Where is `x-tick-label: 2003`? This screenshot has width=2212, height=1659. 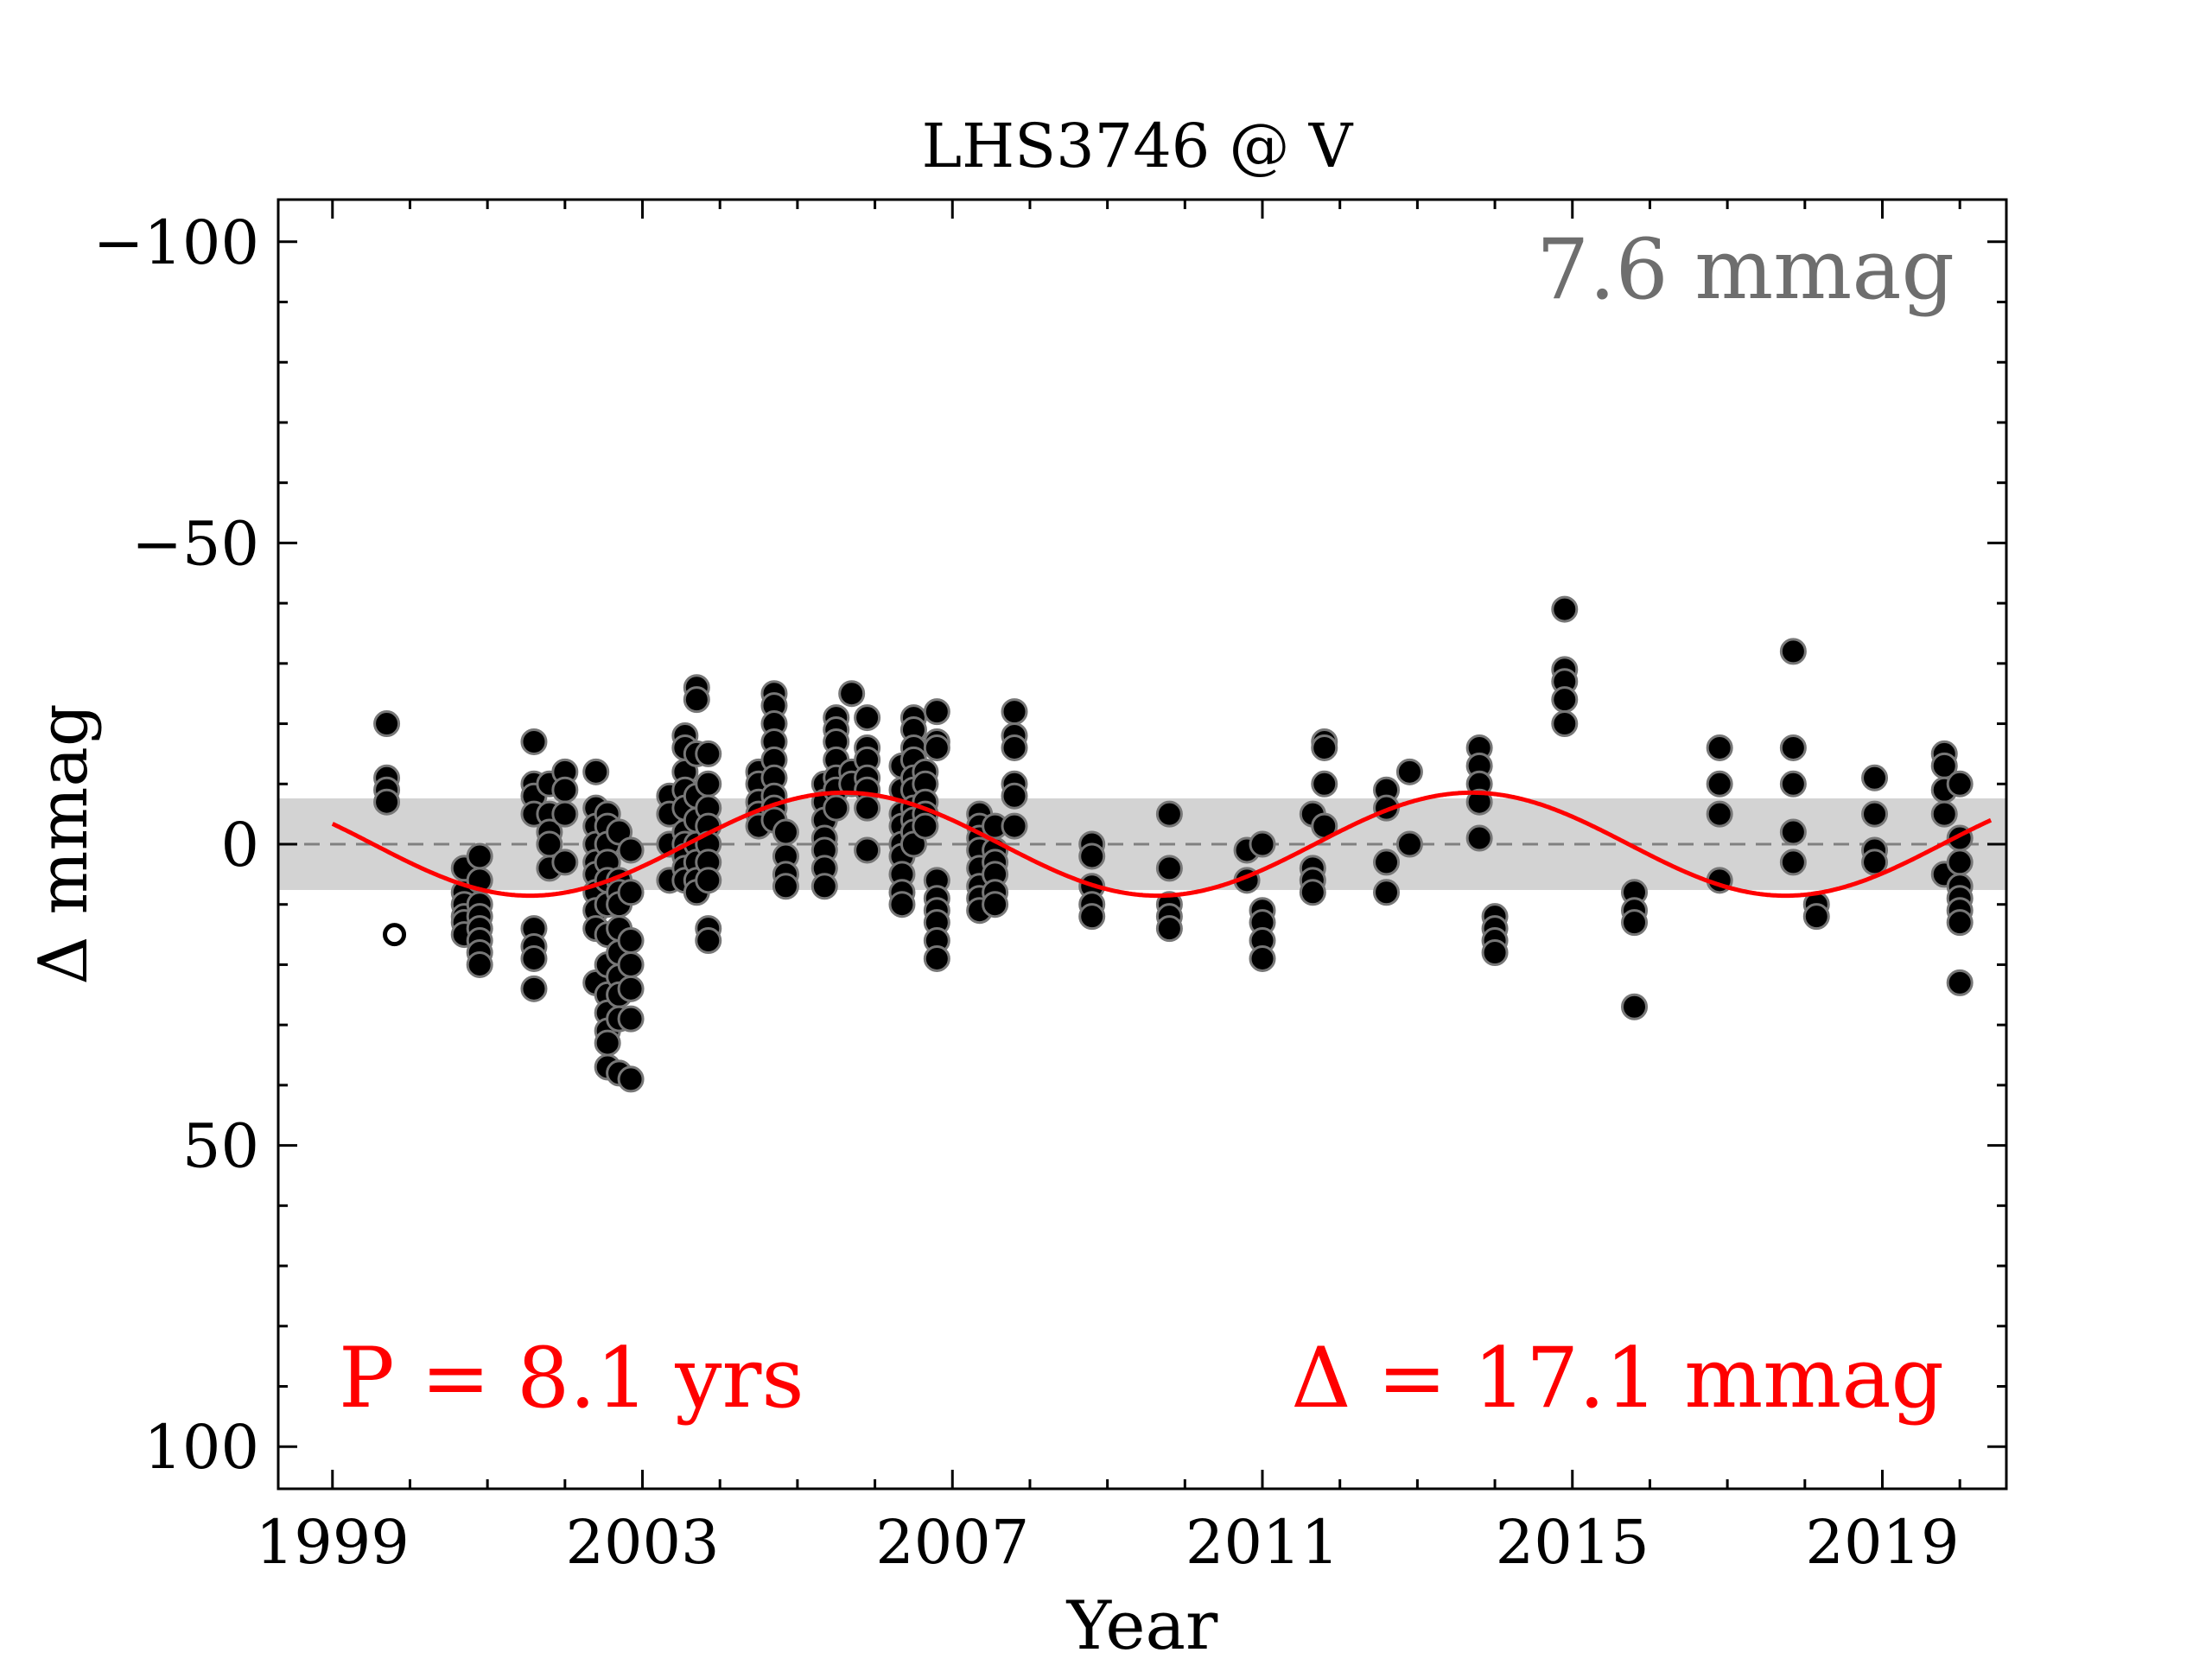
x-tick-label: 2003 is located at coordinates (642, 1542).